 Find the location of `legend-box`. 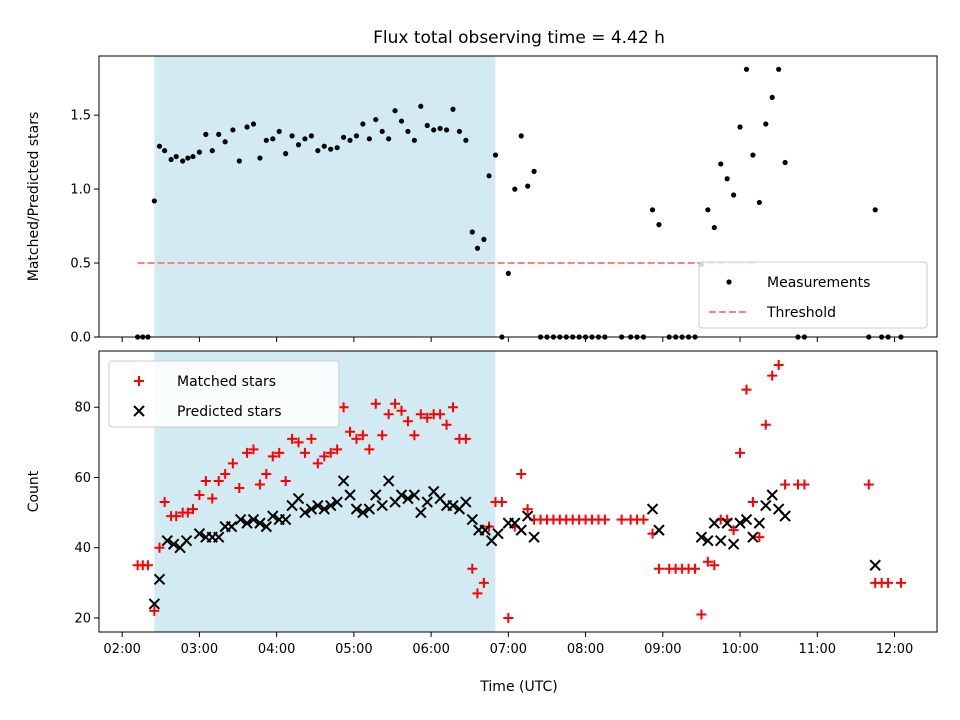

legend-box is located at coordinates (813, 295).